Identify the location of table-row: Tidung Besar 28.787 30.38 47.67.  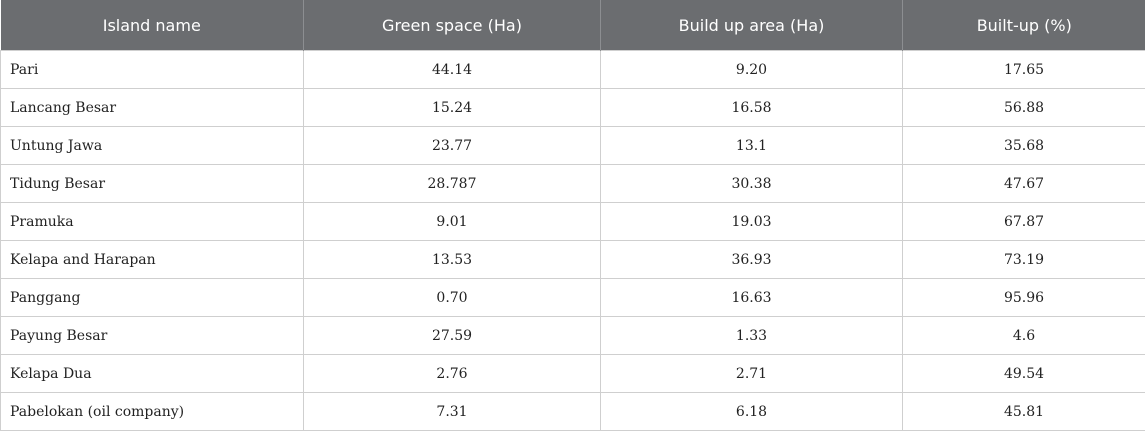
(572, 183).